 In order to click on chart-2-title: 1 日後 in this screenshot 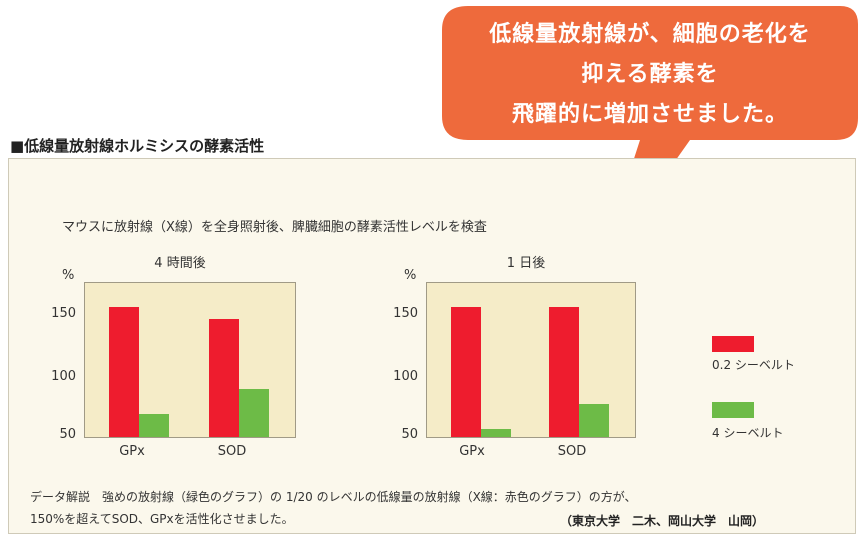, I will do `click(526, 263)`.